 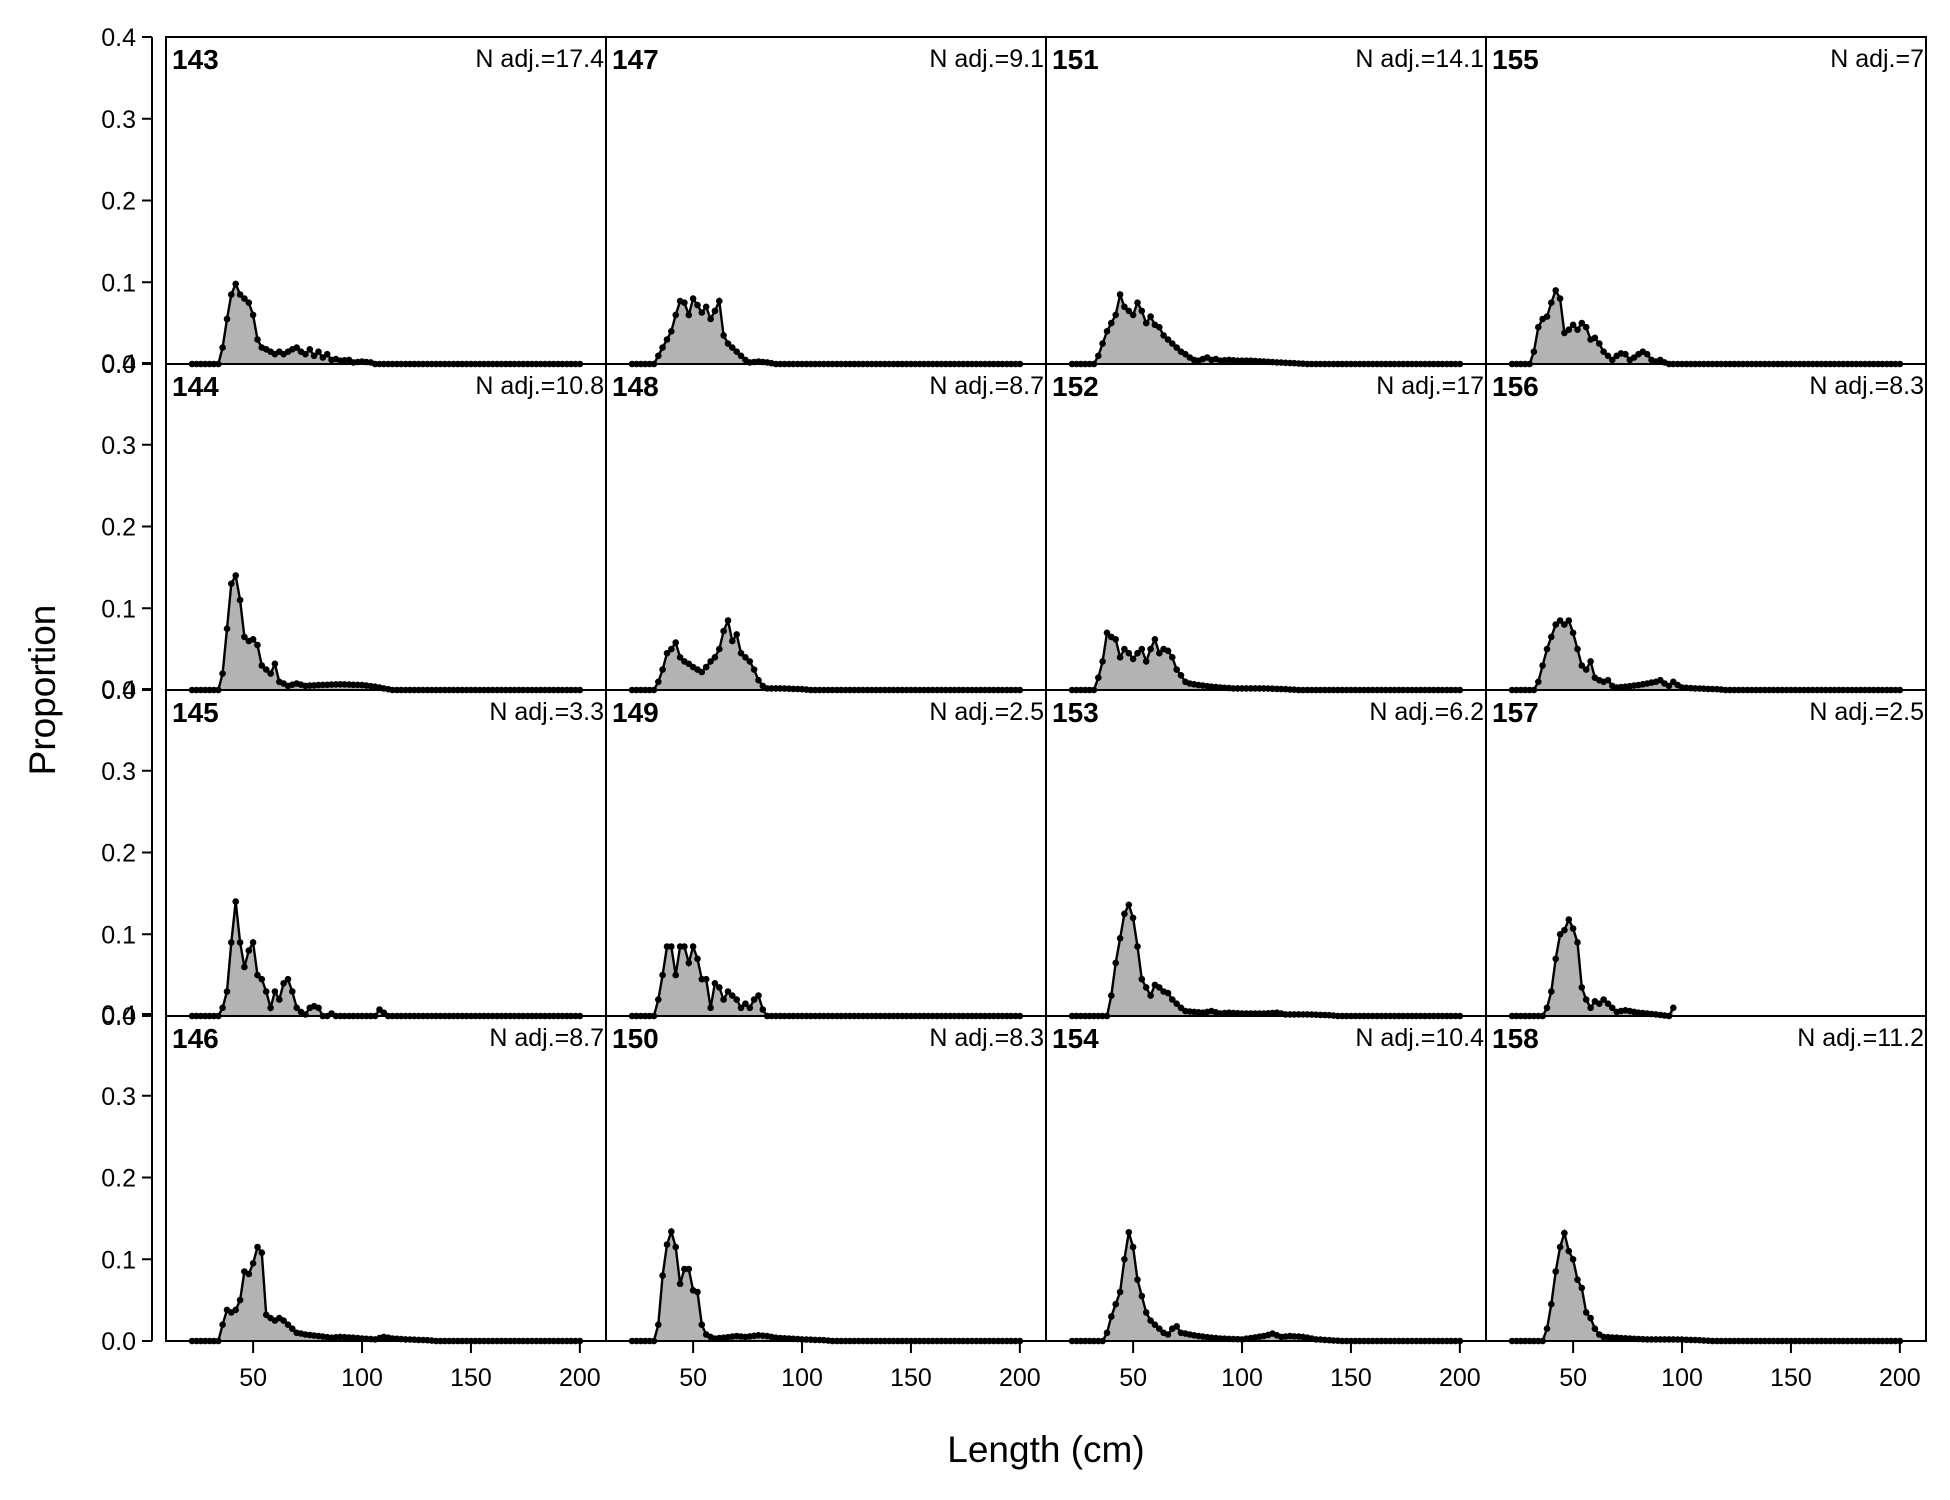 What do you see at coordinates (986, 386) in the screenshot?
I see `panel-n-label: N adj.=8.7` at bounding box center [986, 386].